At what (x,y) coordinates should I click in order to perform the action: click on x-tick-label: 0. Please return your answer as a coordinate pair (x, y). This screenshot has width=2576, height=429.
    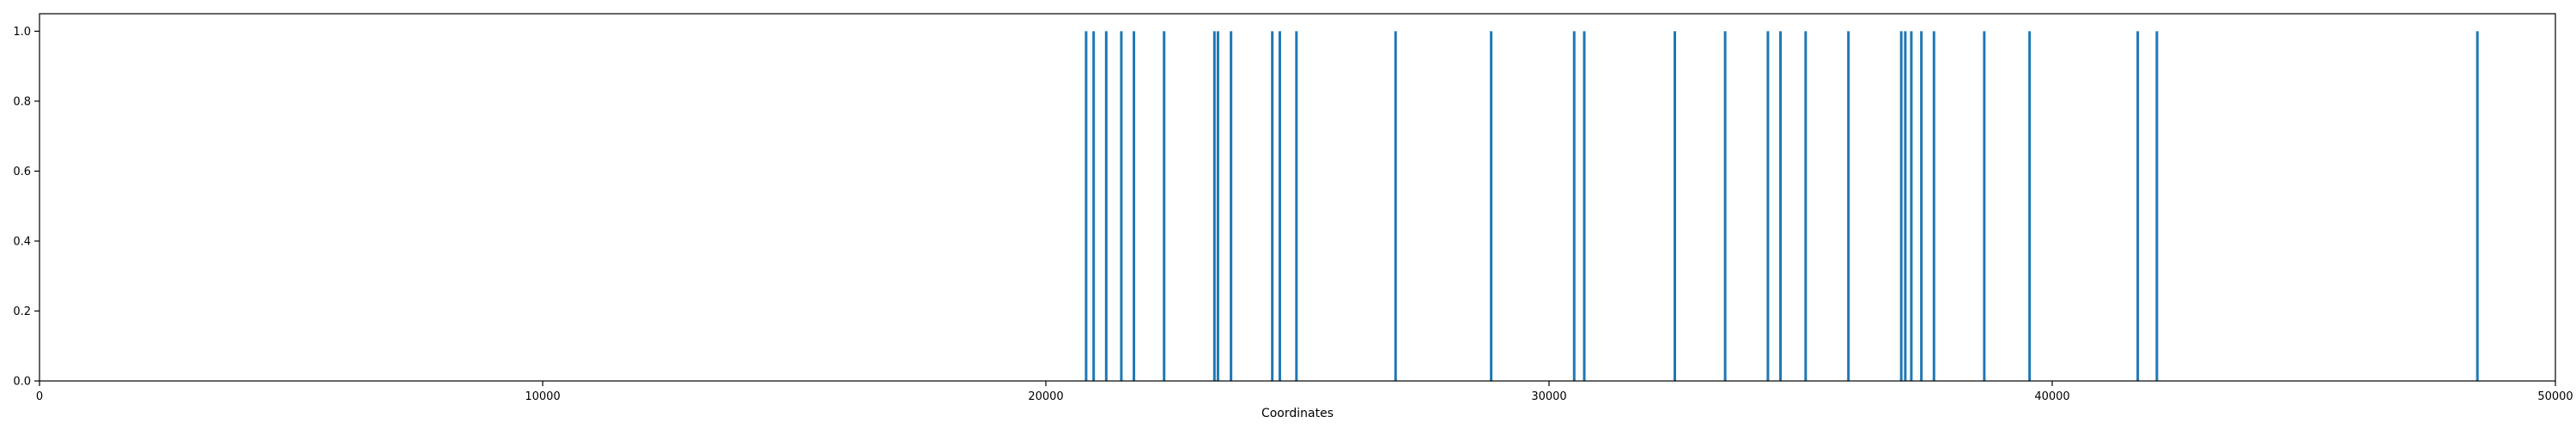
    Looking at the image, I should click on (40, 396).